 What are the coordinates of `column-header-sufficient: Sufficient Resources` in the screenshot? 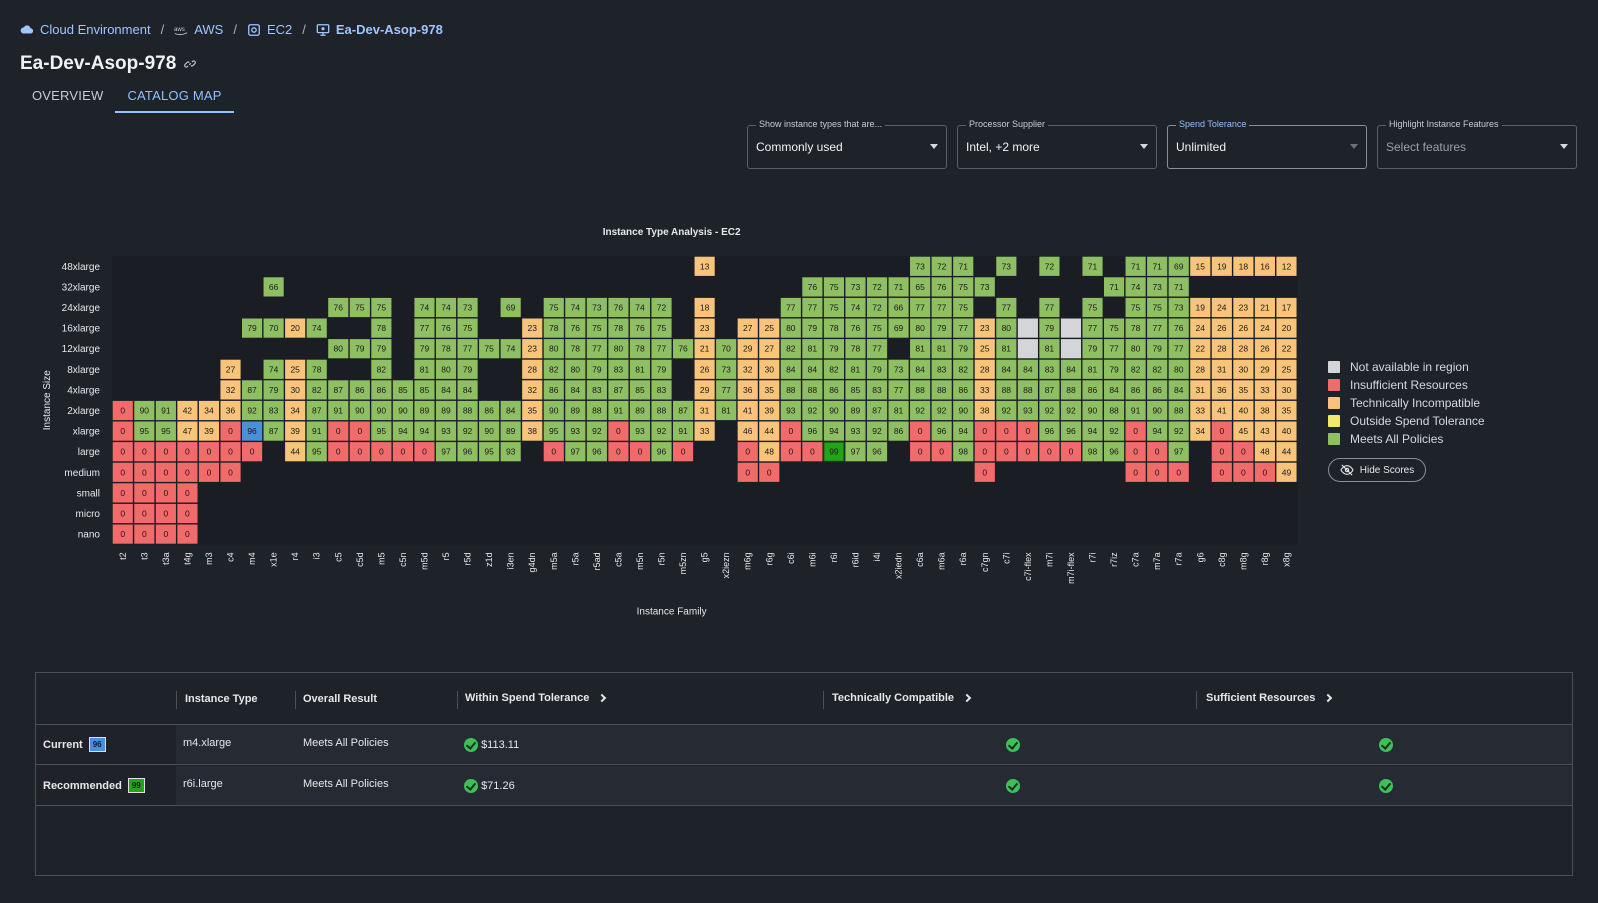 It's located at (1269, 698).